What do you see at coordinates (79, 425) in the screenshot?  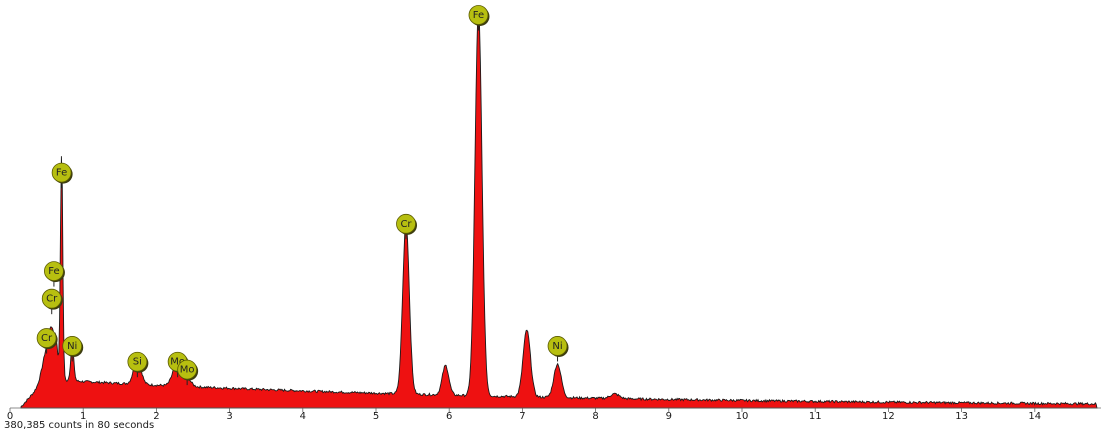 I see `acquisition-counts: 380,385 counts in 80 seconds` at bounding box center [79, 425].